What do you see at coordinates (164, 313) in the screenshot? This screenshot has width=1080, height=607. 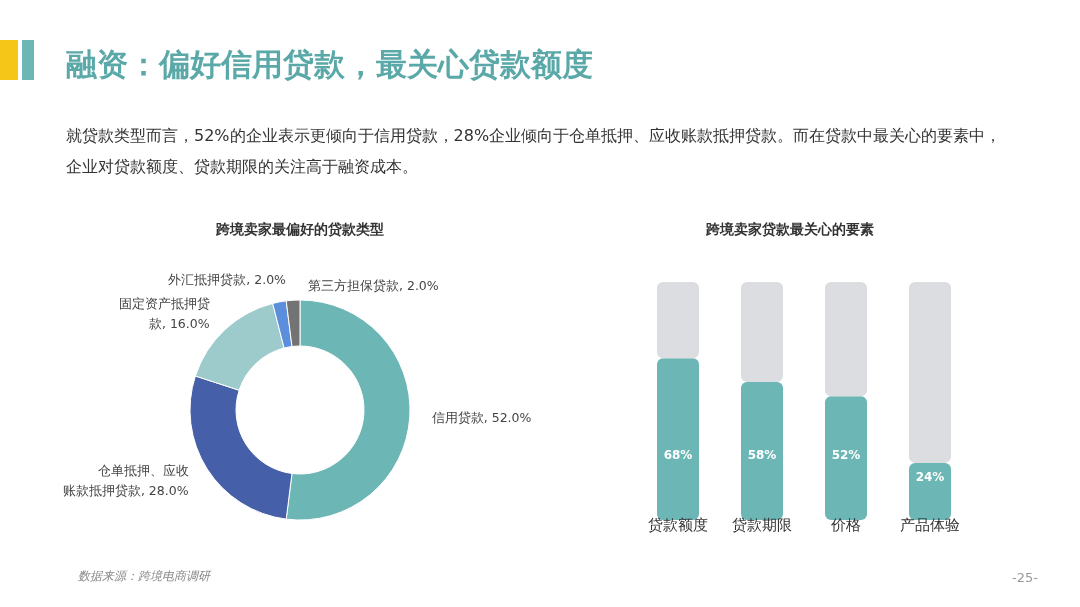 I see `slice-label: 固定资产抵押贷款, 16.0%` at bounding box center [164, 313].